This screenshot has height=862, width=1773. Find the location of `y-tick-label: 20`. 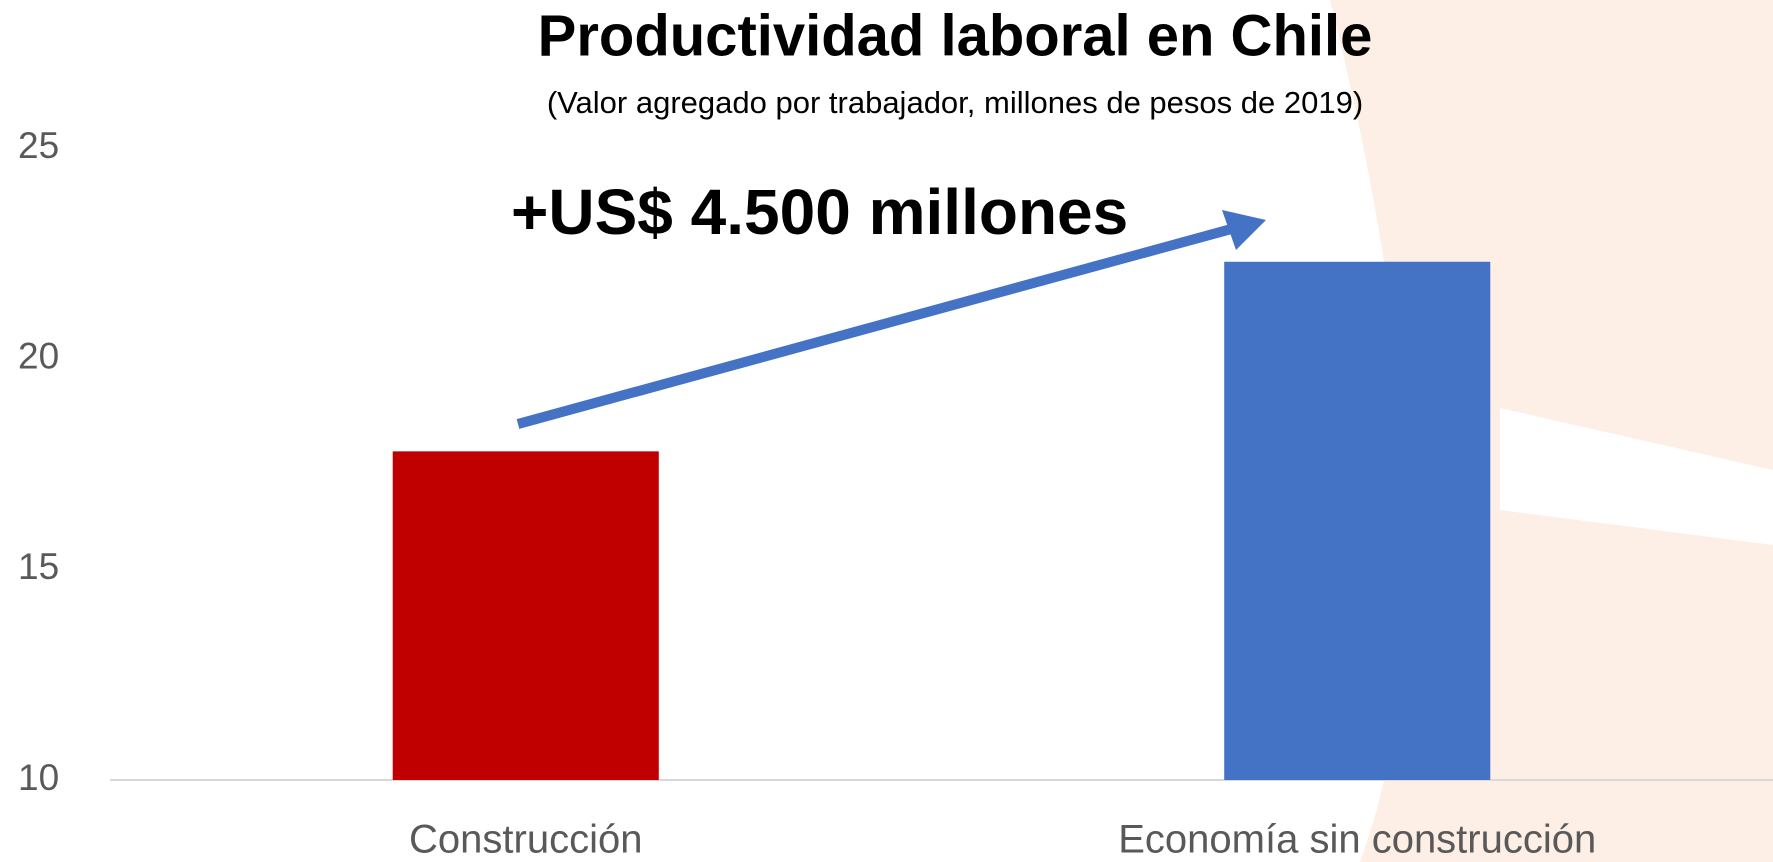

y-tick-label: 20 is located at coordinates (38, 355).